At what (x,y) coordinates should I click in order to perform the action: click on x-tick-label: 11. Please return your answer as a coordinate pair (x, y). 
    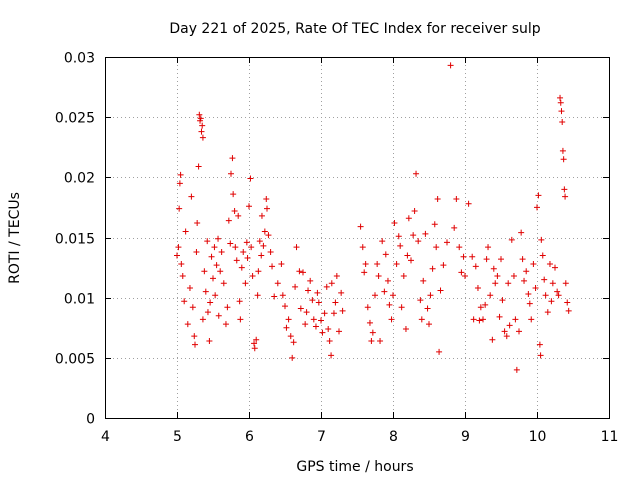
    Looking at the image, I should click on (610, 437).